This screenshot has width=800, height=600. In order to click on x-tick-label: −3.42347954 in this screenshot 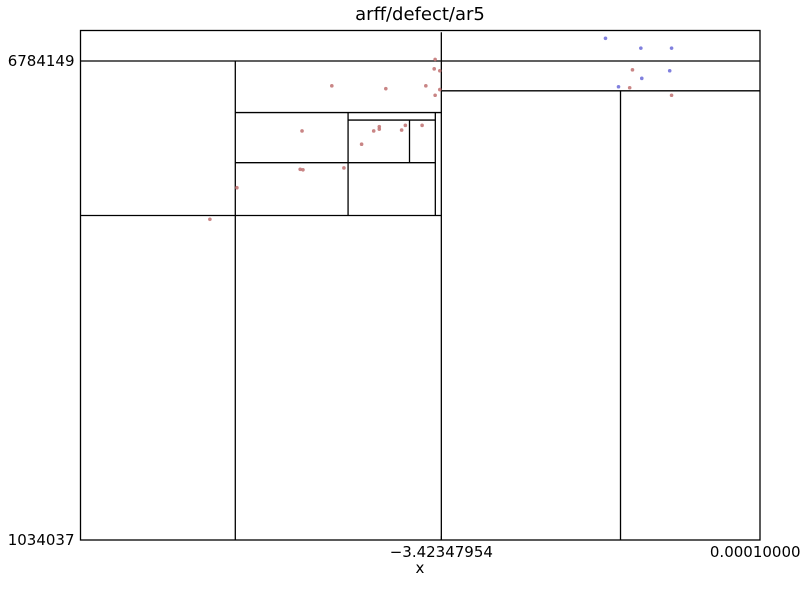, I will do `click(441, 552)`.